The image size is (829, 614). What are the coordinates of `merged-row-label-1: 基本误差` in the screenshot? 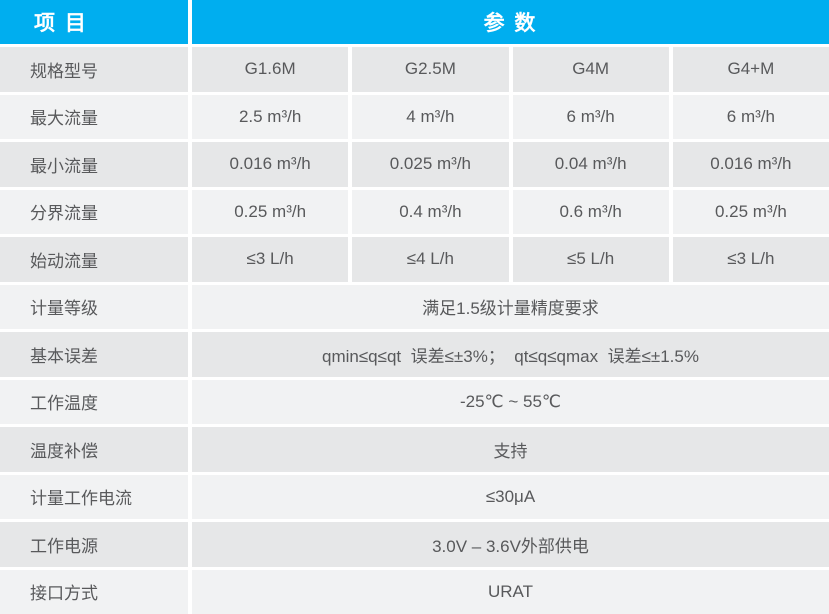 It's located at (94, 354).